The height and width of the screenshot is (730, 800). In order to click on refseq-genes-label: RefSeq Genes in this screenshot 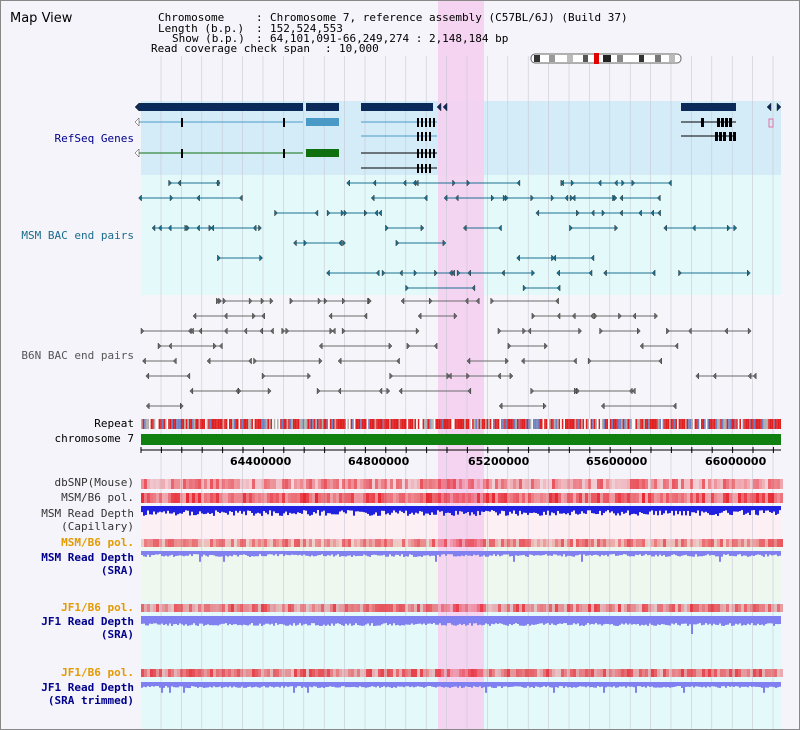, I will do `click(94, 138)`.